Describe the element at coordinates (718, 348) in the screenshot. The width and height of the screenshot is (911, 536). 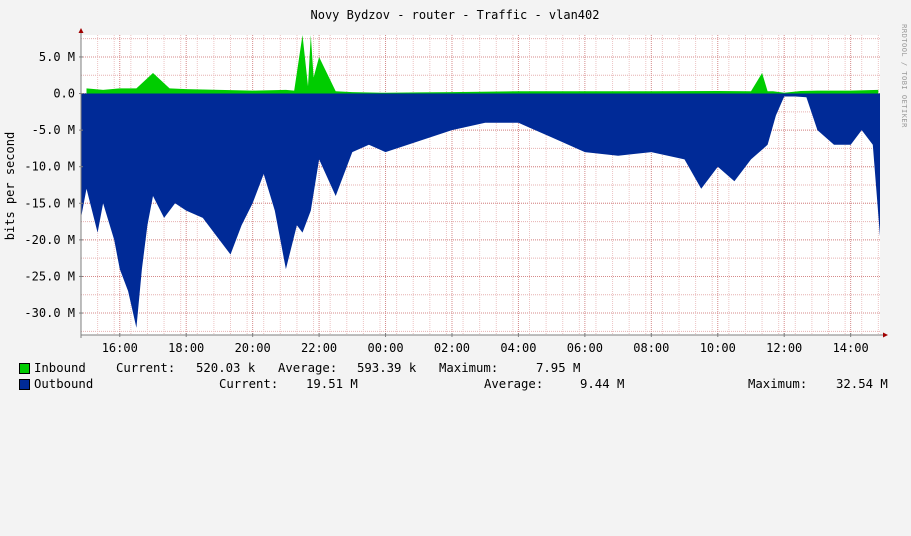
I see `x-tick-label: 10:00` at that location.